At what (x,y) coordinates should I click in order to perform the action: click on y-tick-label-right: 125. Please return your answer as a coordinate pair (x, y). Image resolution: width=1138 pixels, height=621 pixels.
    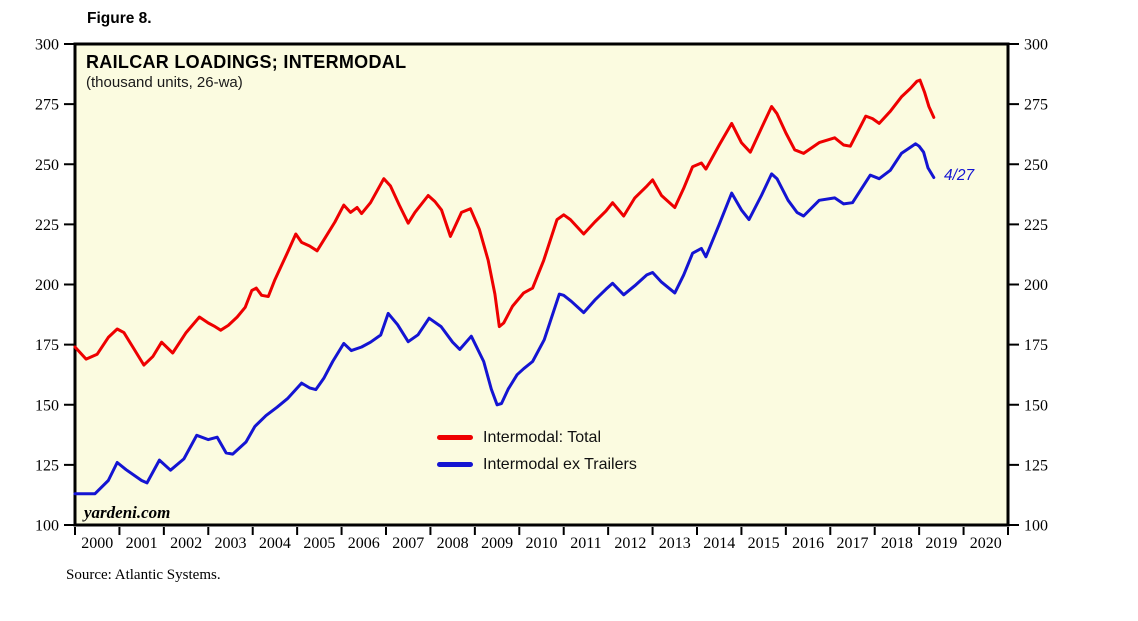
    Looking at the image, I should click on (1036, 465).